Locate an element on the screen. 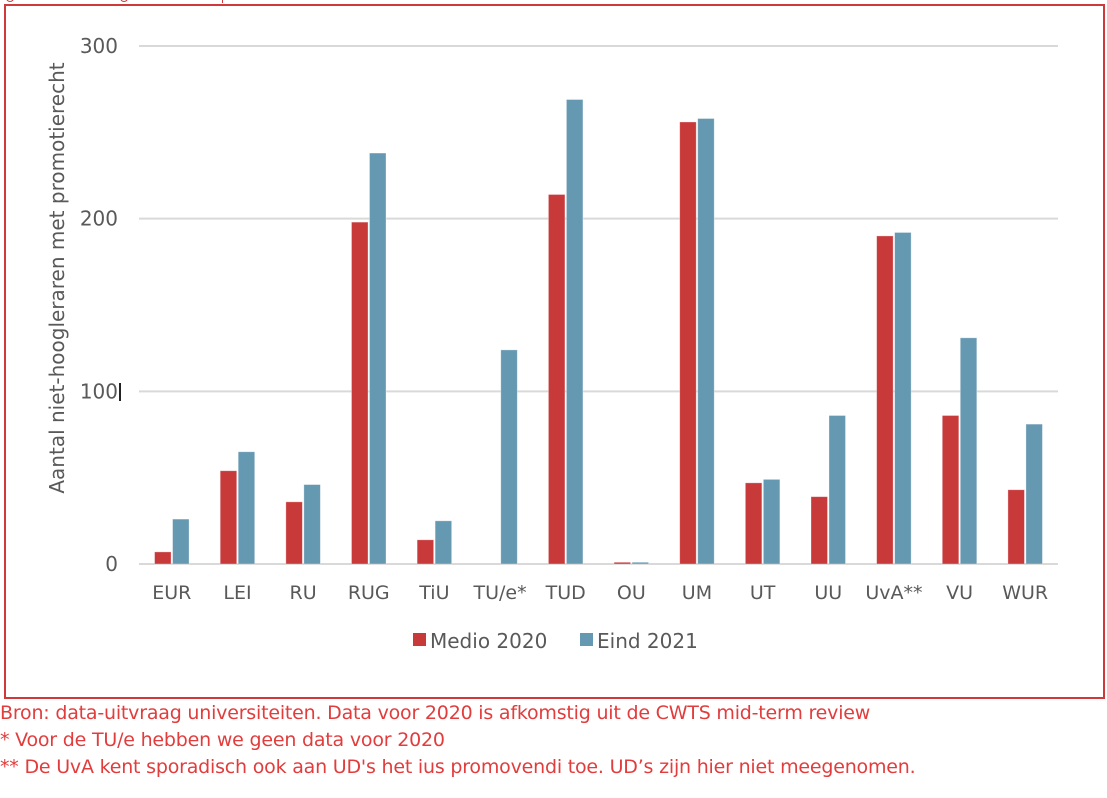 The image size is (1107, 798). bar-ou-eind-2021 is located at coordinates (640, 563).